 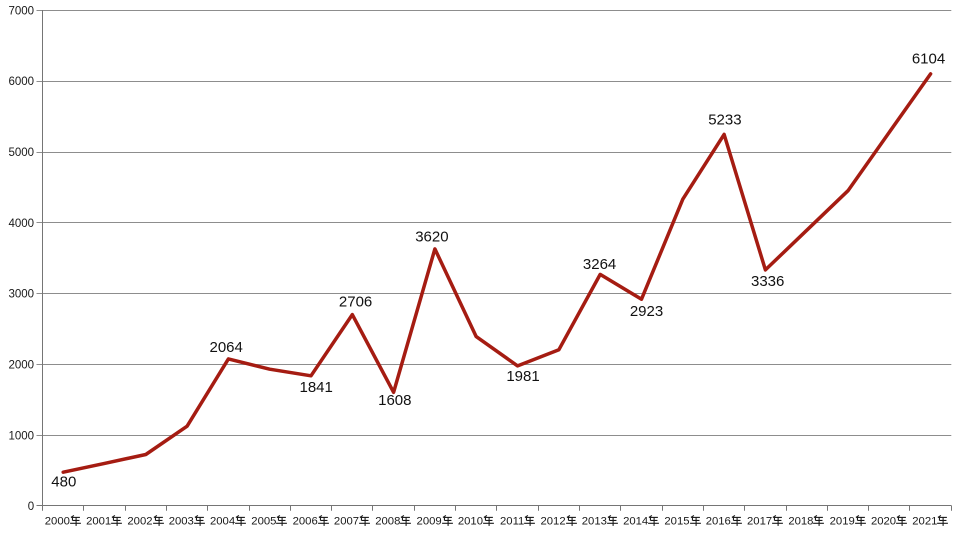 I want to click on svg-text: 2011, so click(x=512, y=522).